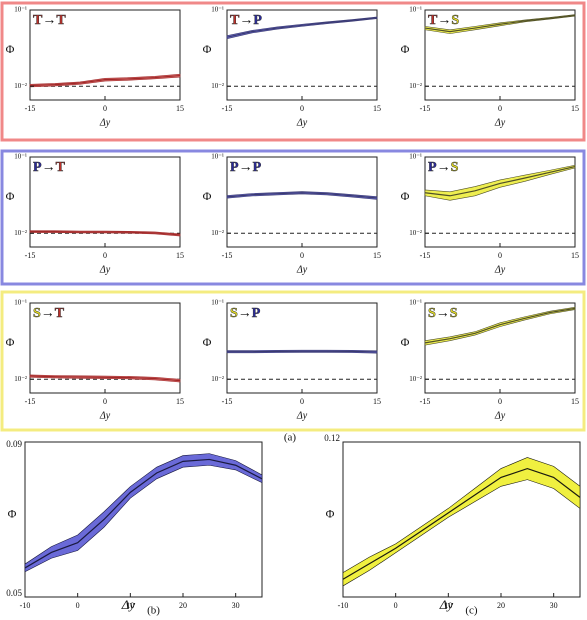 This screenshot has height=620, width=587. What do you see at coordinates (153, 611) in the screenshot?
I see `panel-label: (b)` at bounding box center [153, 611].